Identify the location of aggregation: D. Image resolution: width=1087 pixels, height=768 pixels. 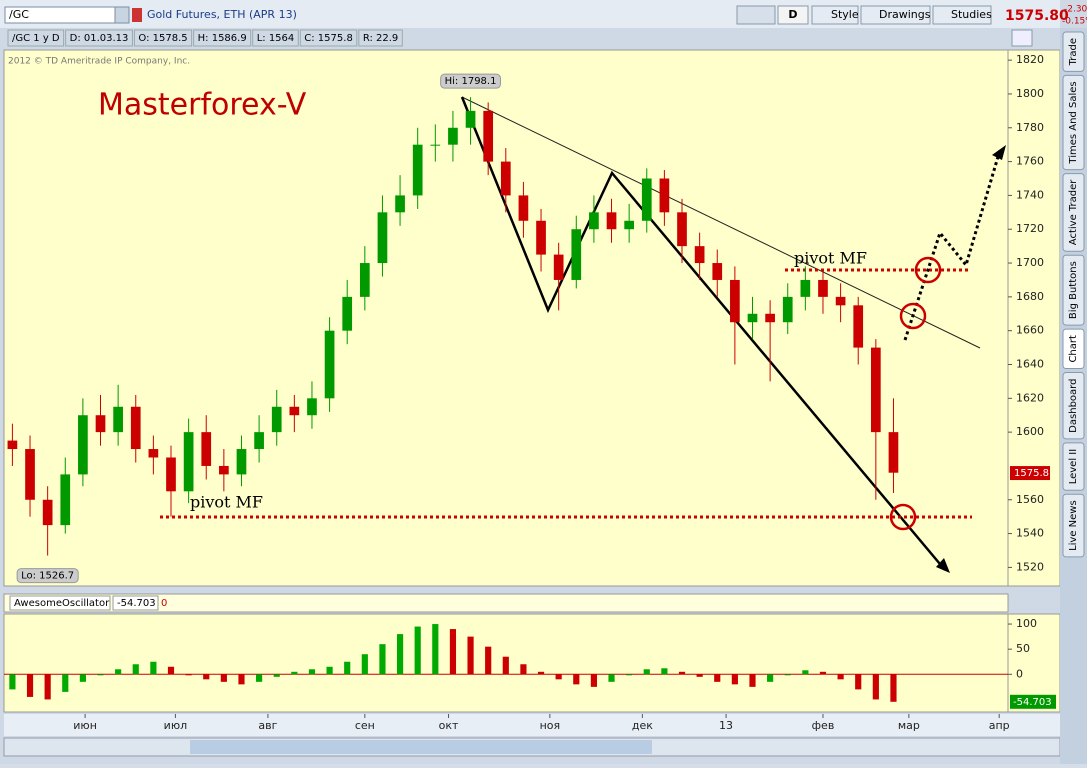
(792, 14).